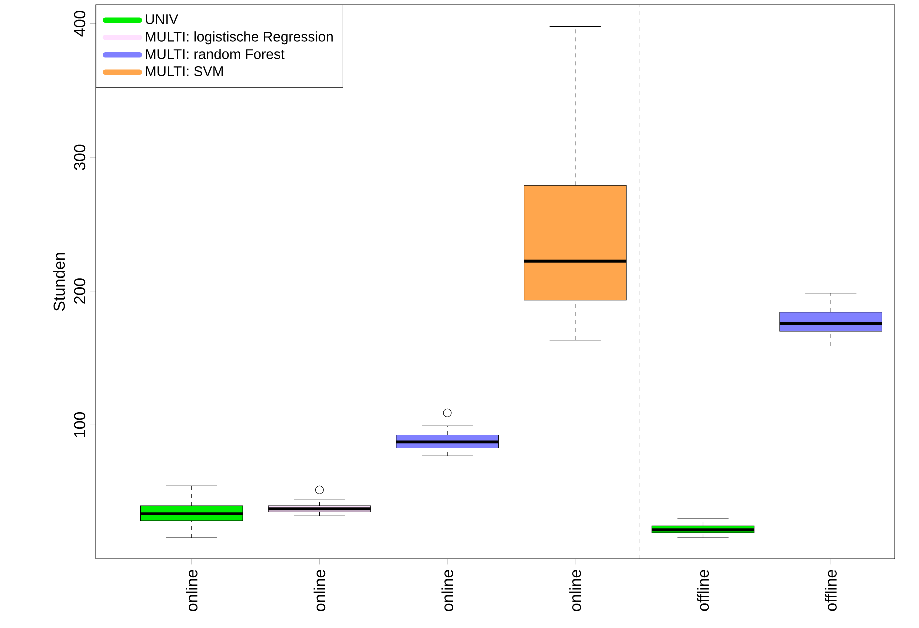 The width and height of the screenshot is (919, 628). What do you see at coordinates (80, 425) in the screenshot?
I see `y-tick-label: 100` at bounding box center [80, 425].